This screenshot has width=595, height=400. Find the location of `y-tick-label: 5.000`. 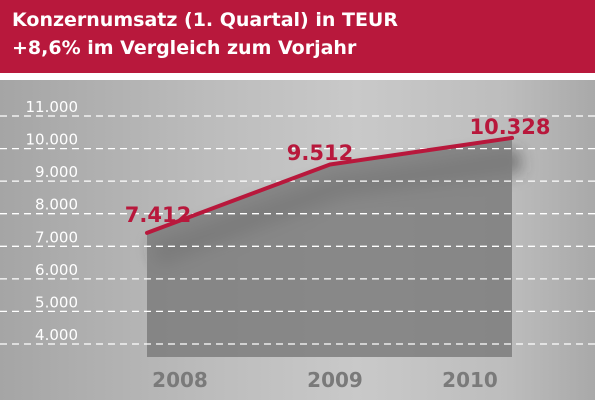

y-tick-label: 5.000 is located at coordinates (56, 302).